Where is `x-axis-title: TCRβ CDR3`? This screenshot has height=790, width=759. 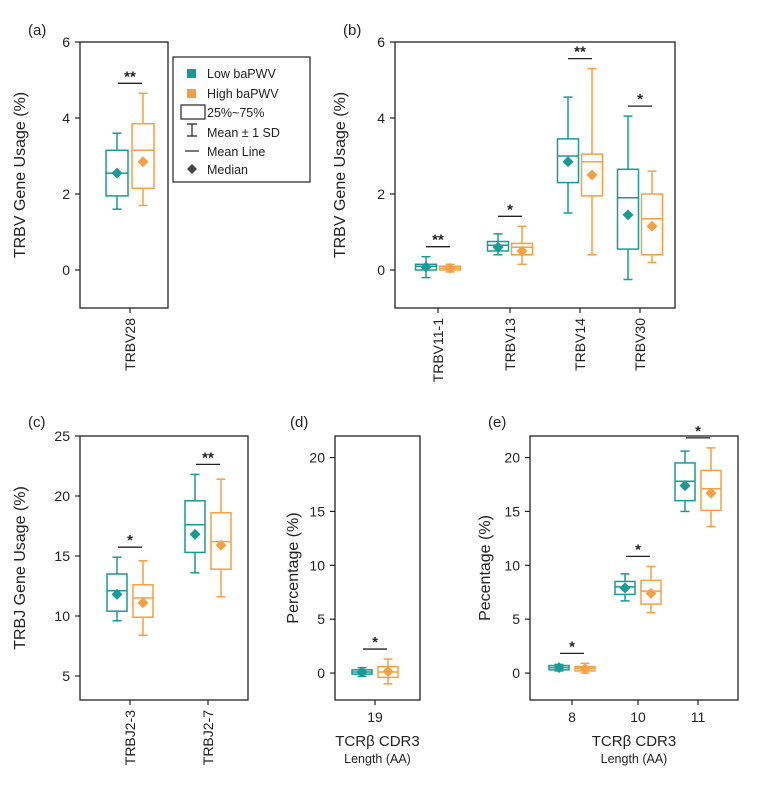 x-axis-title: TCRβ CDR3 is located at coordinates (377, 741).